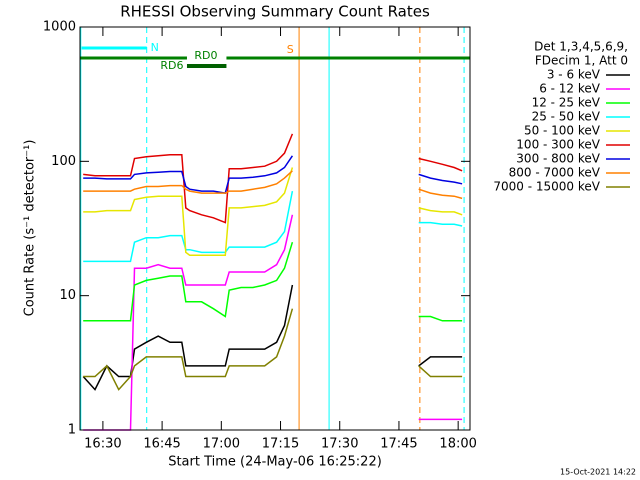 Image resolution: width=640 pixels, height=480 pixels. I want to click on legend-header: Det 1,3,4,5,6,9,, so click(581, 47).